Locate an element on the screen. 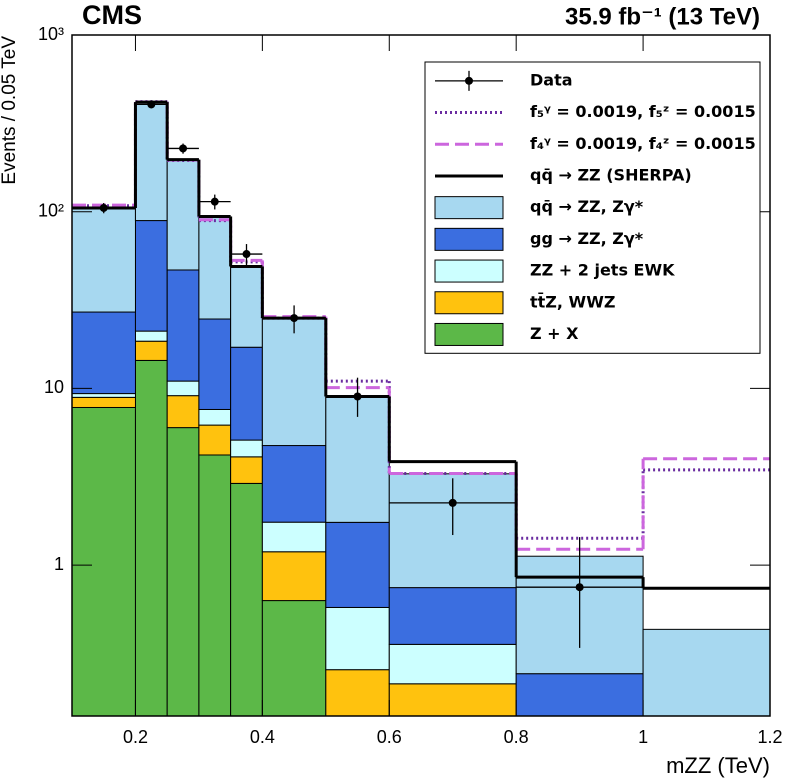 The image size is (786, 782). x-axis-label: mZZ (TeV) is located at coordinates (718, 765).